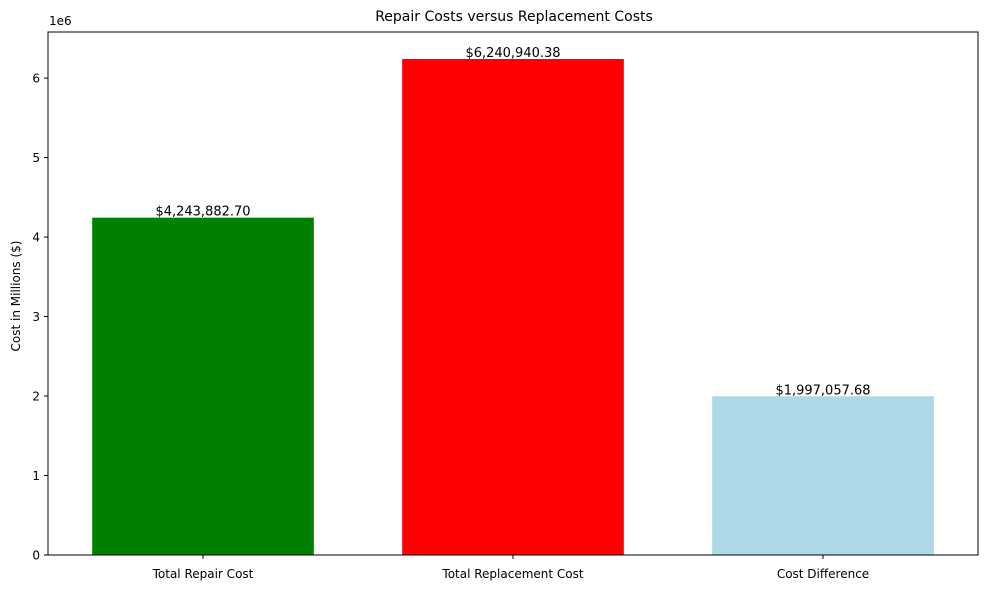 This screenshot has height=589, width=989. I want to click on y-scale-label: 1e6, so click(60, 21).